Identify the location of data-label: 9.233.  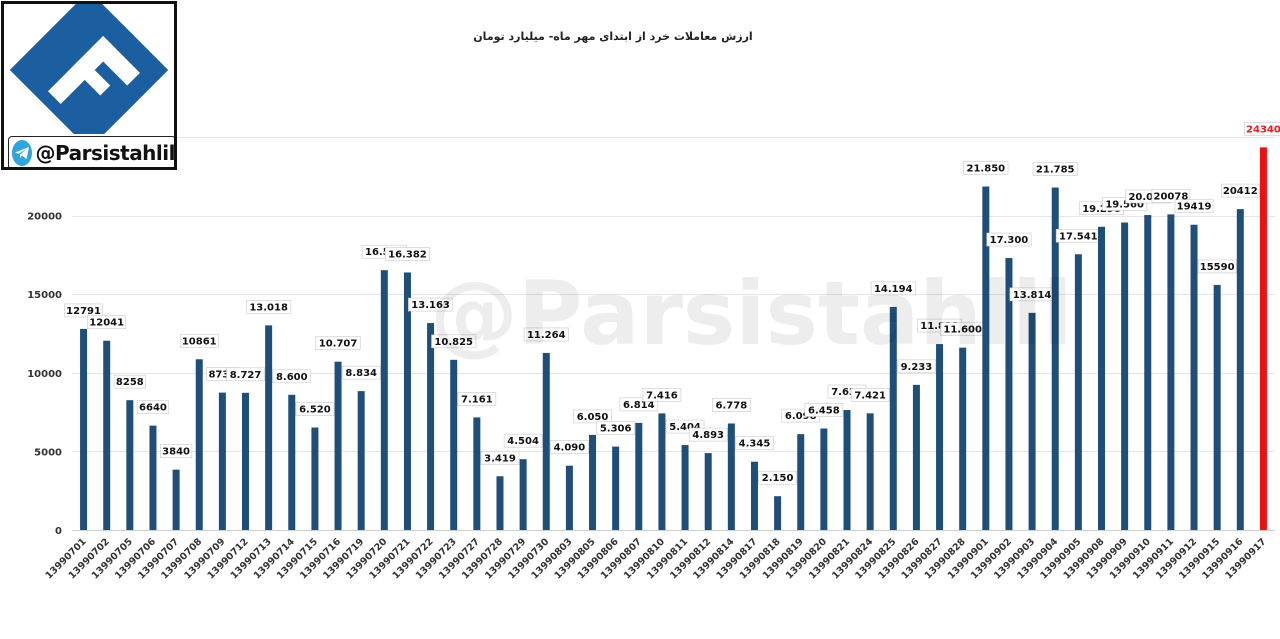
(917, 367).